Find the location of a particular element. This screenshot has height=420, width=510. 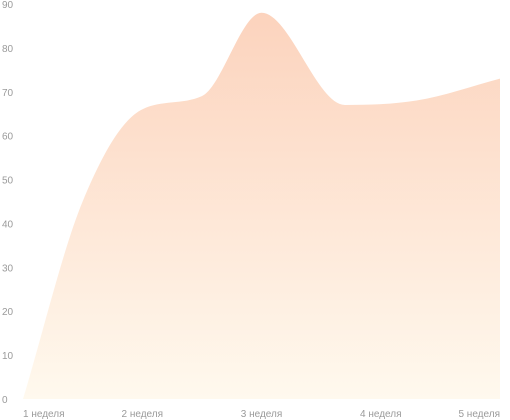

x-axis: 1 неделя 2 неделя 3 неделя 4 неделя 5 неделя is located at coordinates (261, 414).